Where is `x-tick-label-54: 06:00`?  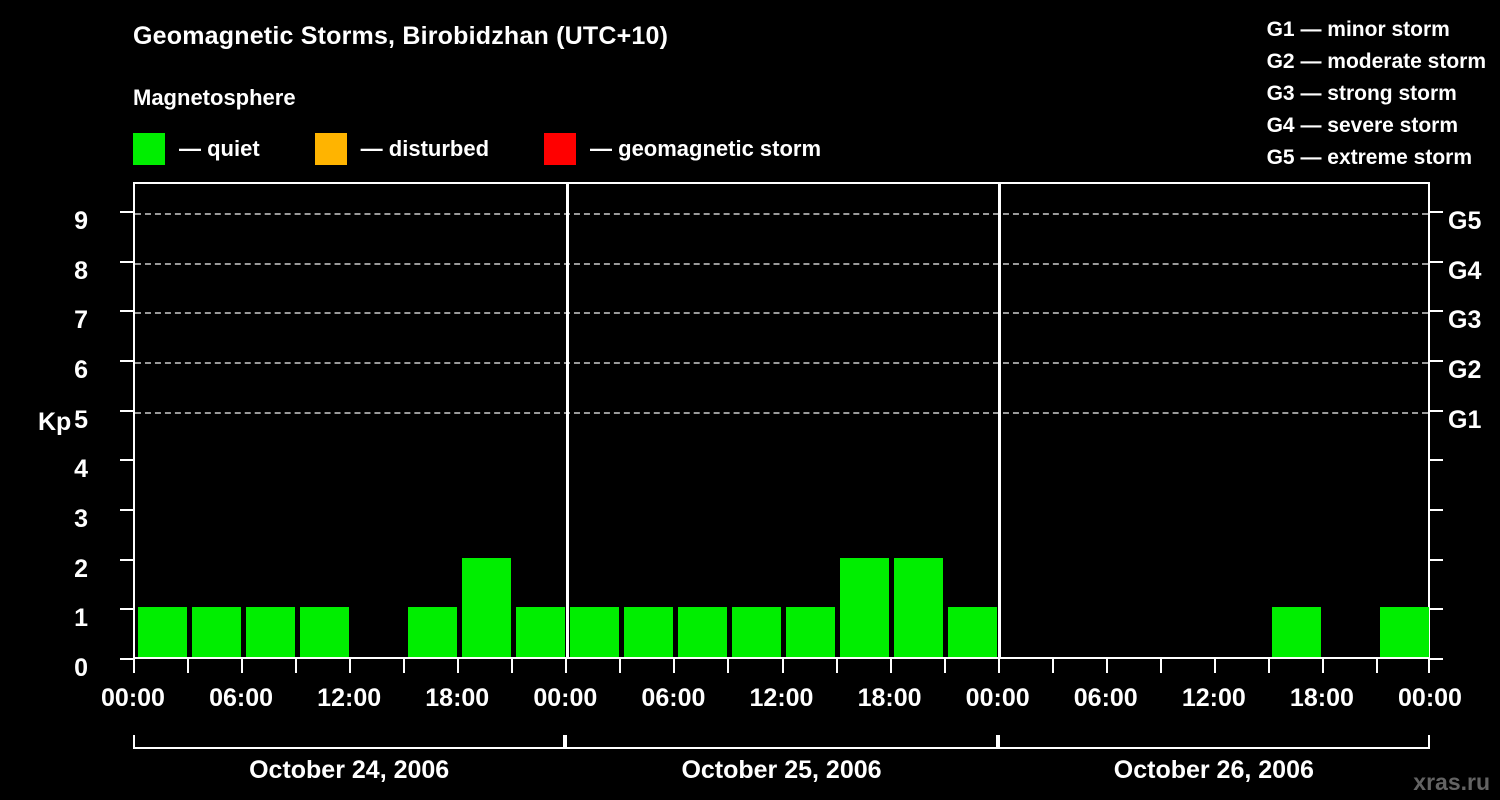 x-tick-label-54: 06:00 is located at coordinates (1105, 698).